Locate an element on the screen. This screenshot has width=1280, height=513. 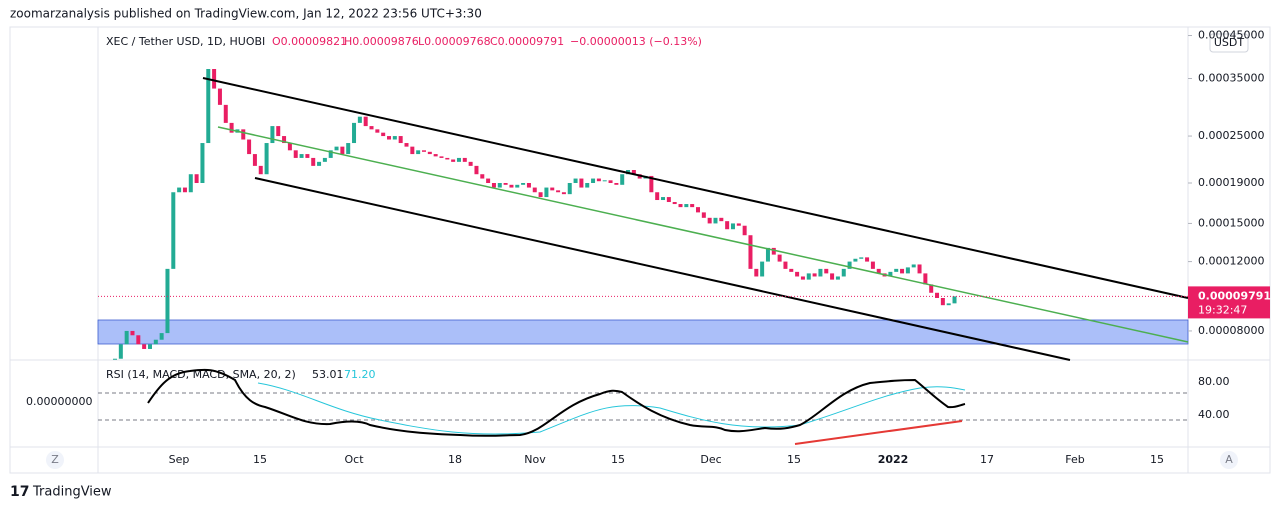
x-tick-label: 17 is located at coordinates (987, 459).